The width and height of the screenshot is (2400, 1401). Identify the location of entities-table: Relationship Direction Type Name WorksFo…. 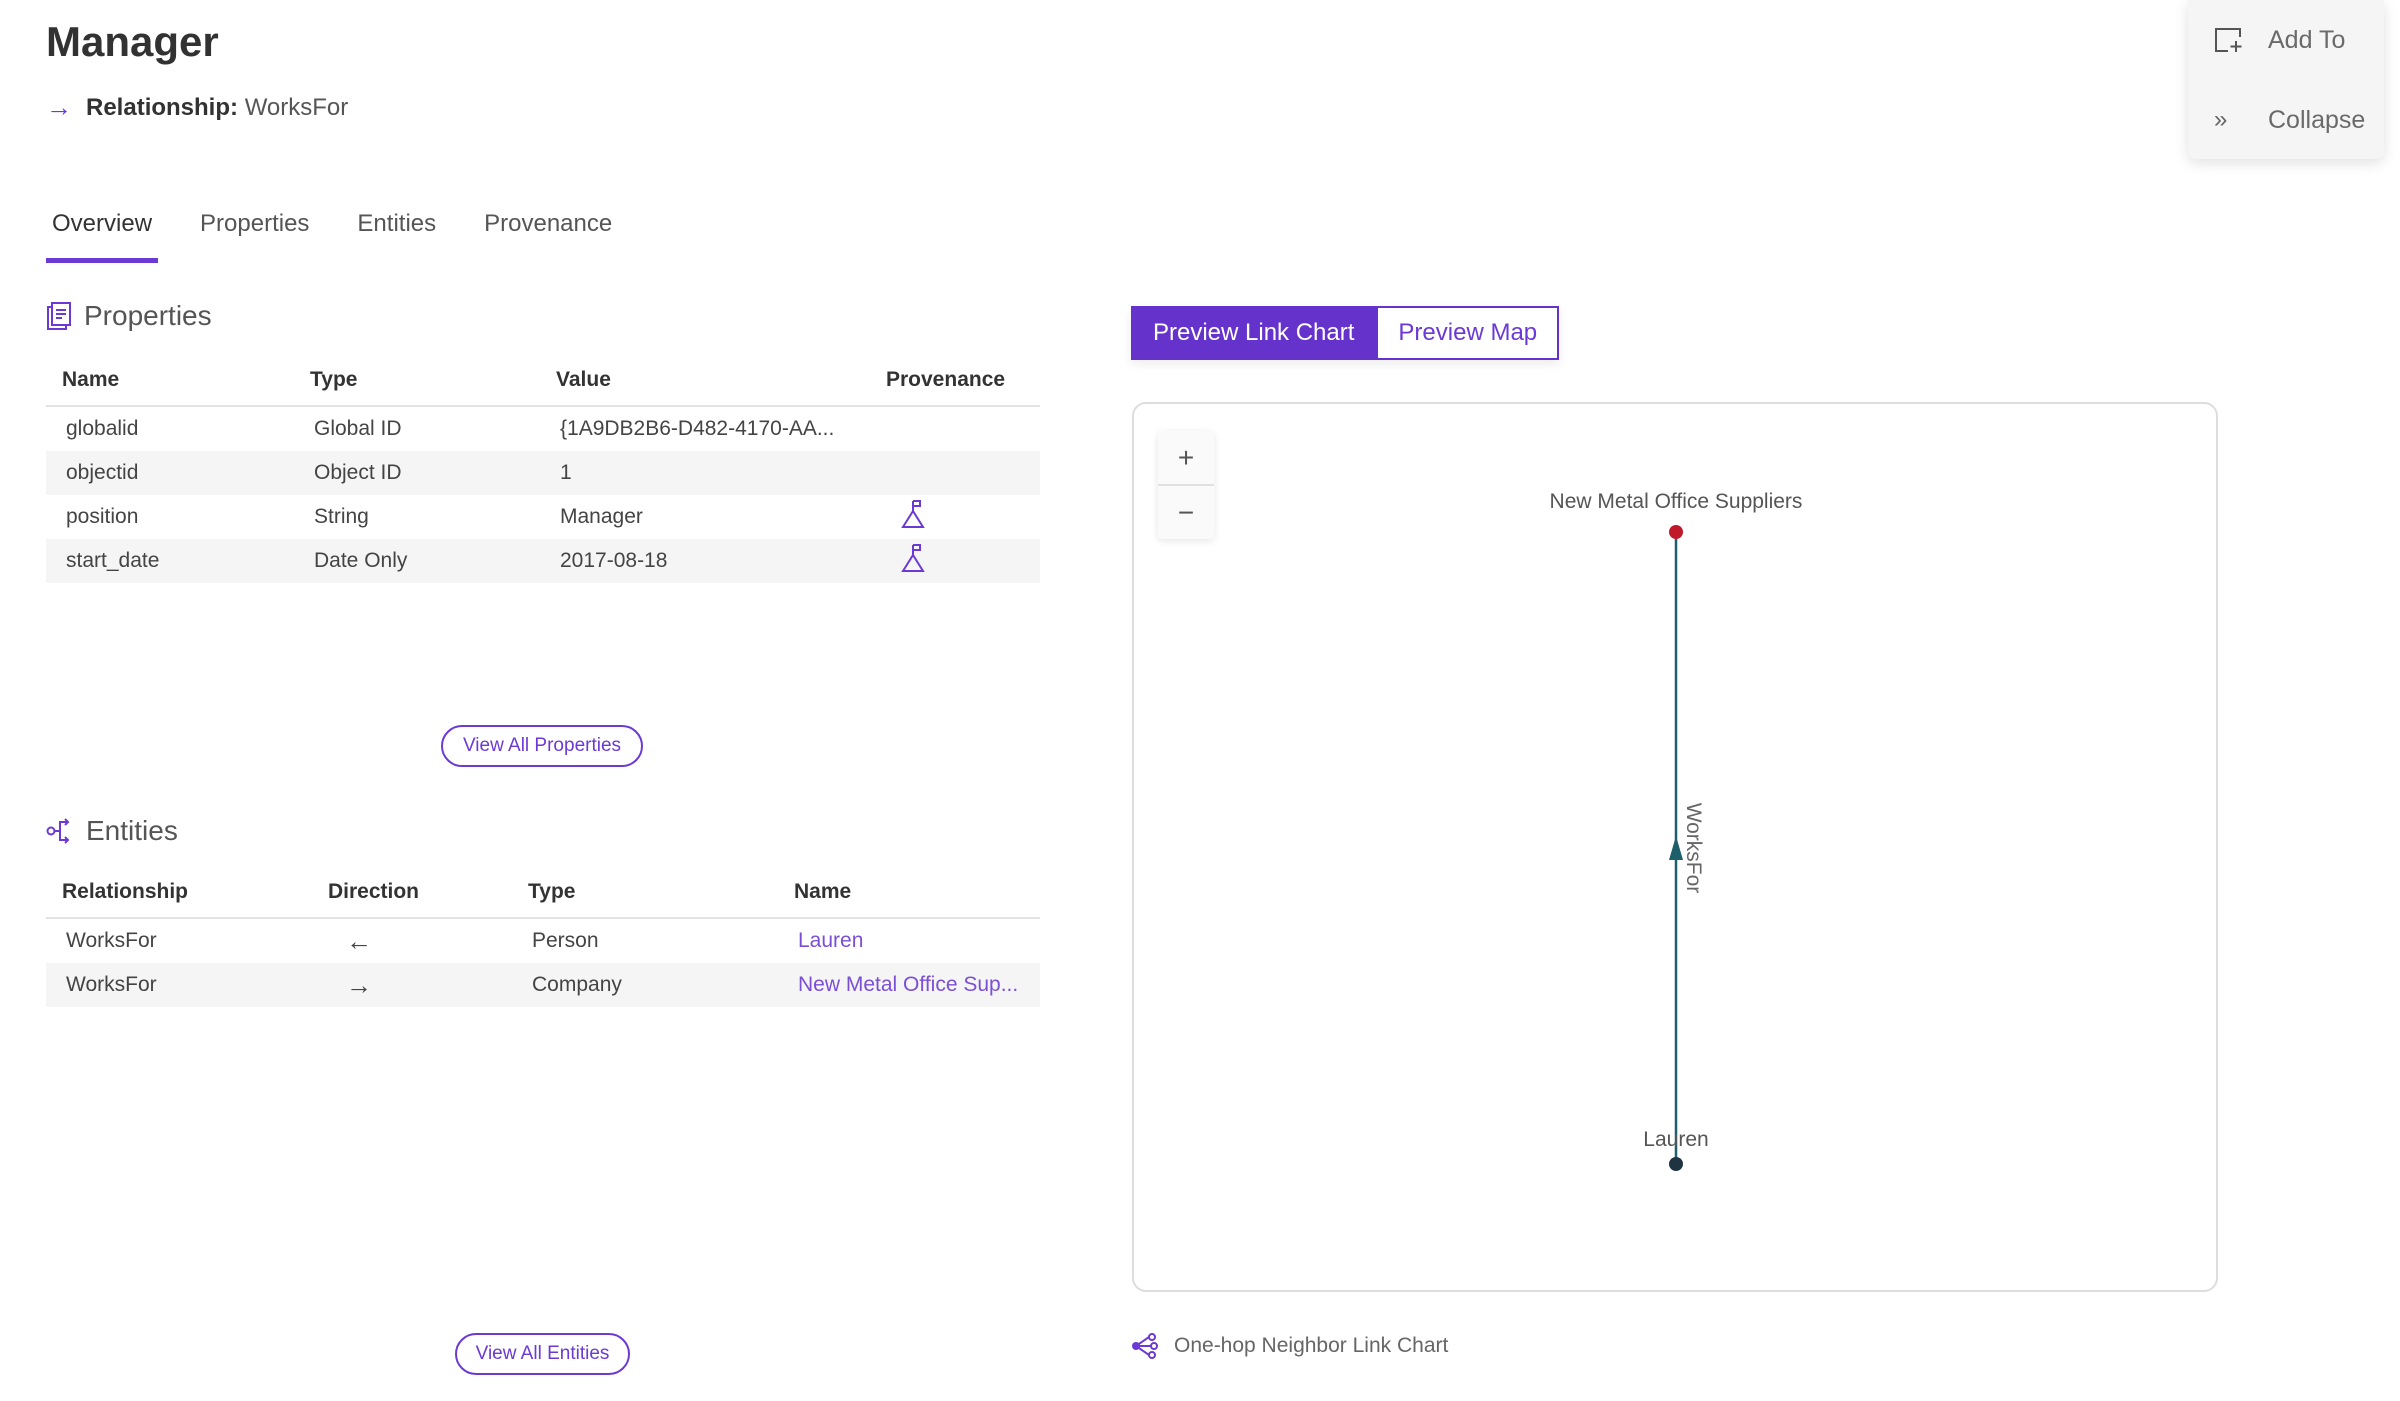
(543, 937).